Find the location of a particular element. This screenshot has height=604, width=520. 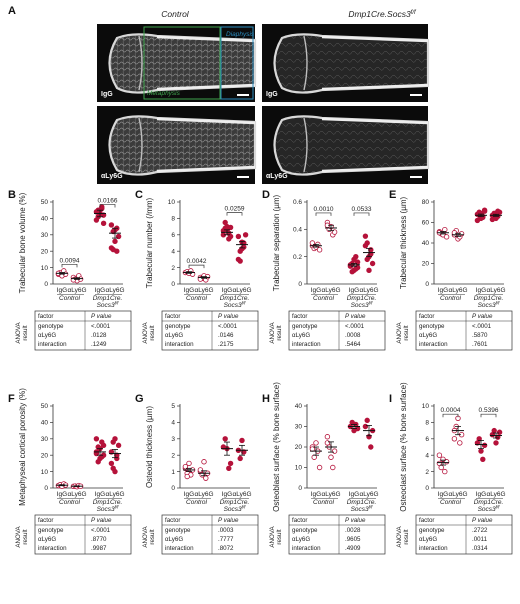

anova-row-p-value: .4909 is located at coordinates (353, 548).